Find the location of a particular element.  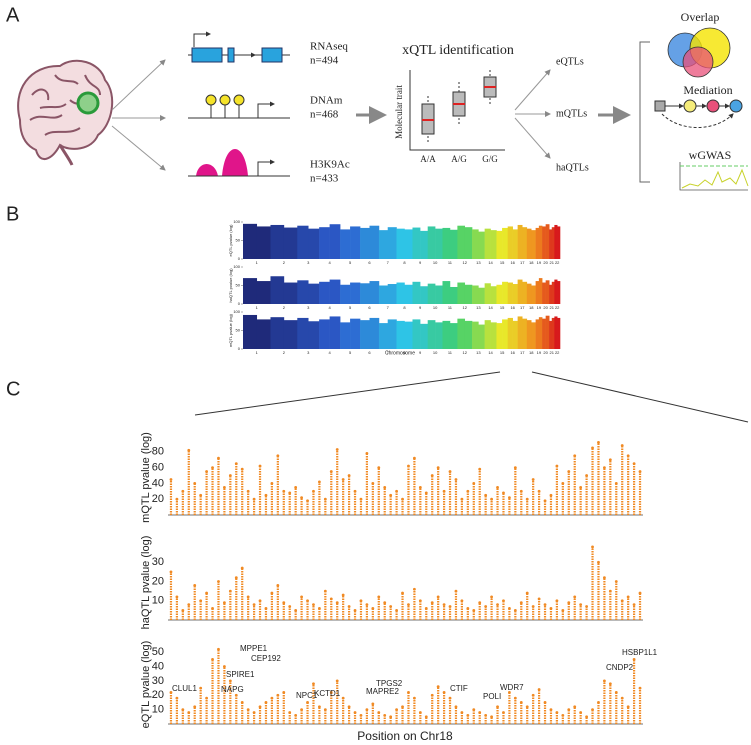

gene-label: HSBP1L1 is located at coordinates (640, 652).